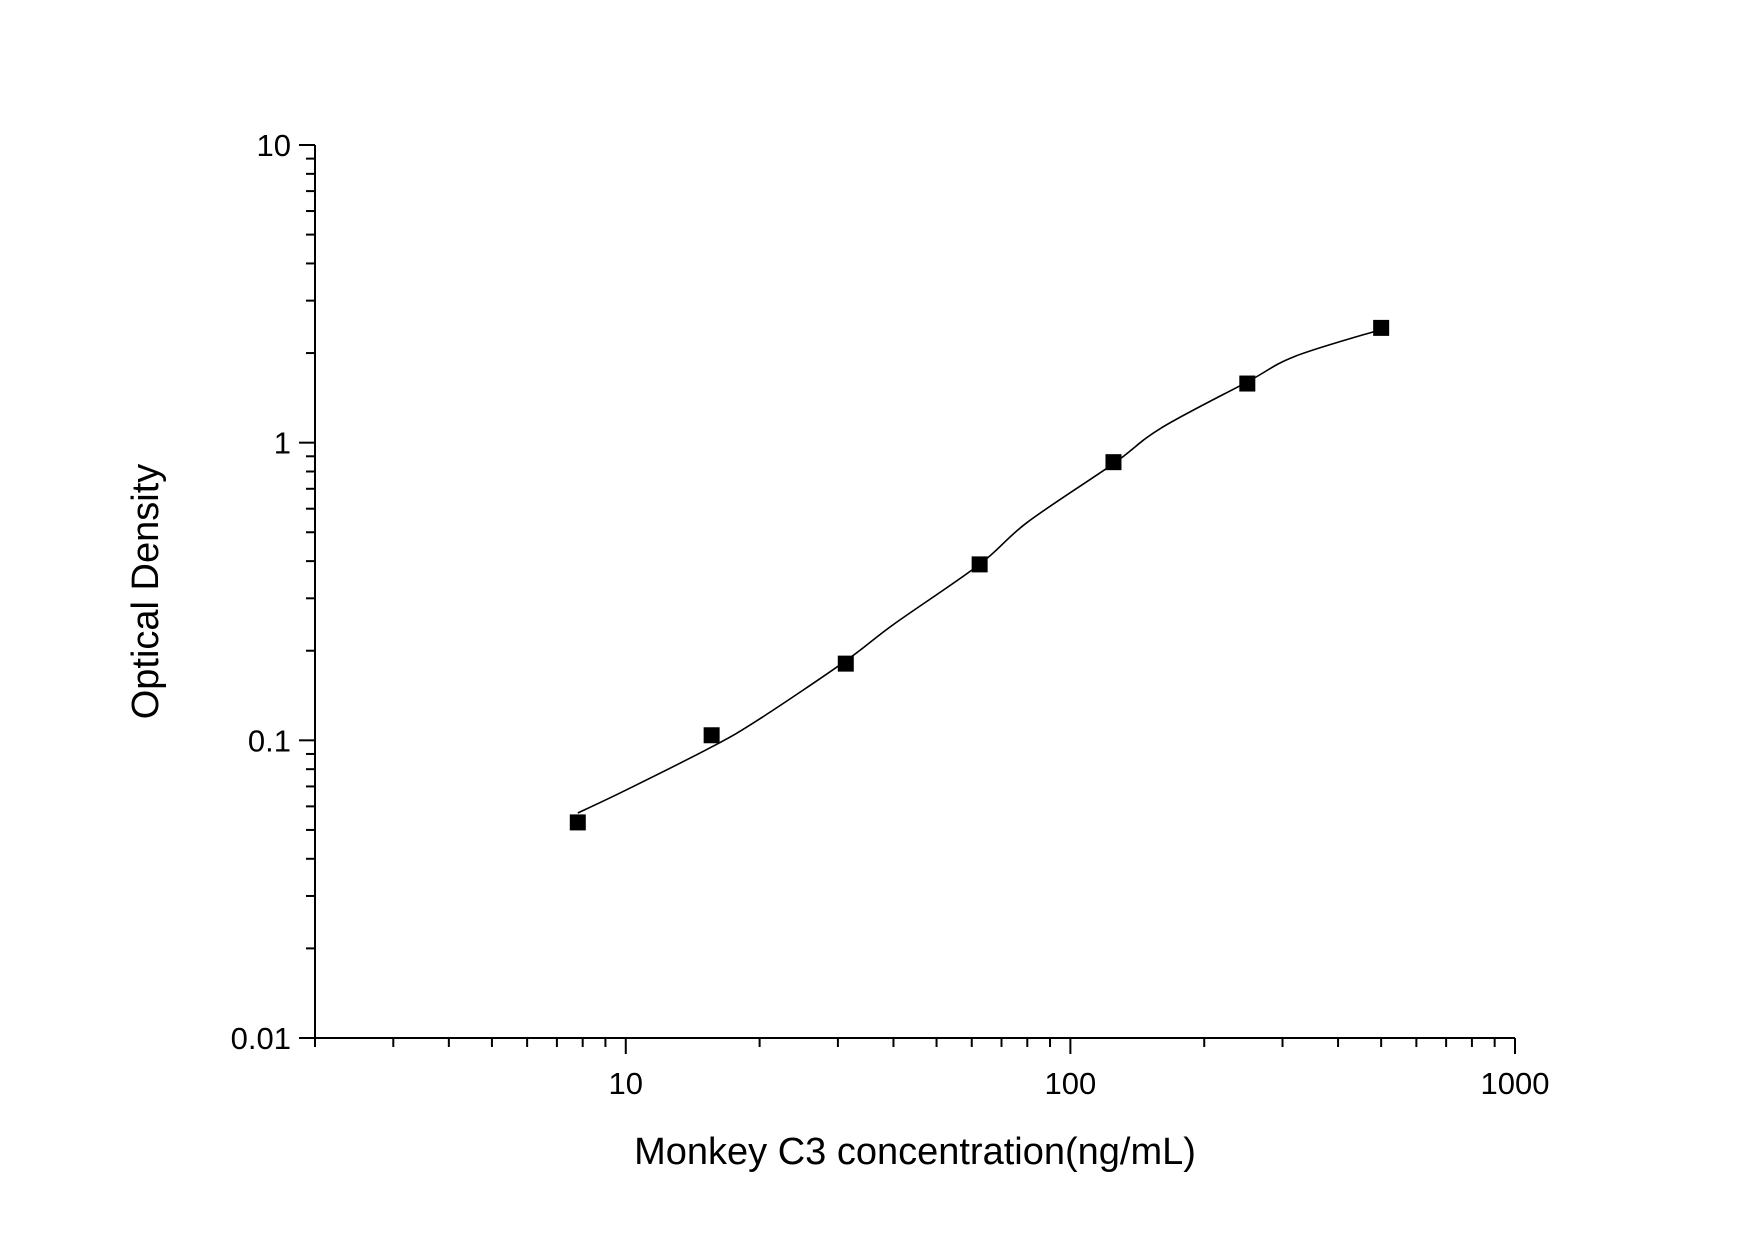 The height and width of the screenshot is (1240, 1755). I want to click on y-tick-label: 0.01, so click(261, 1038).